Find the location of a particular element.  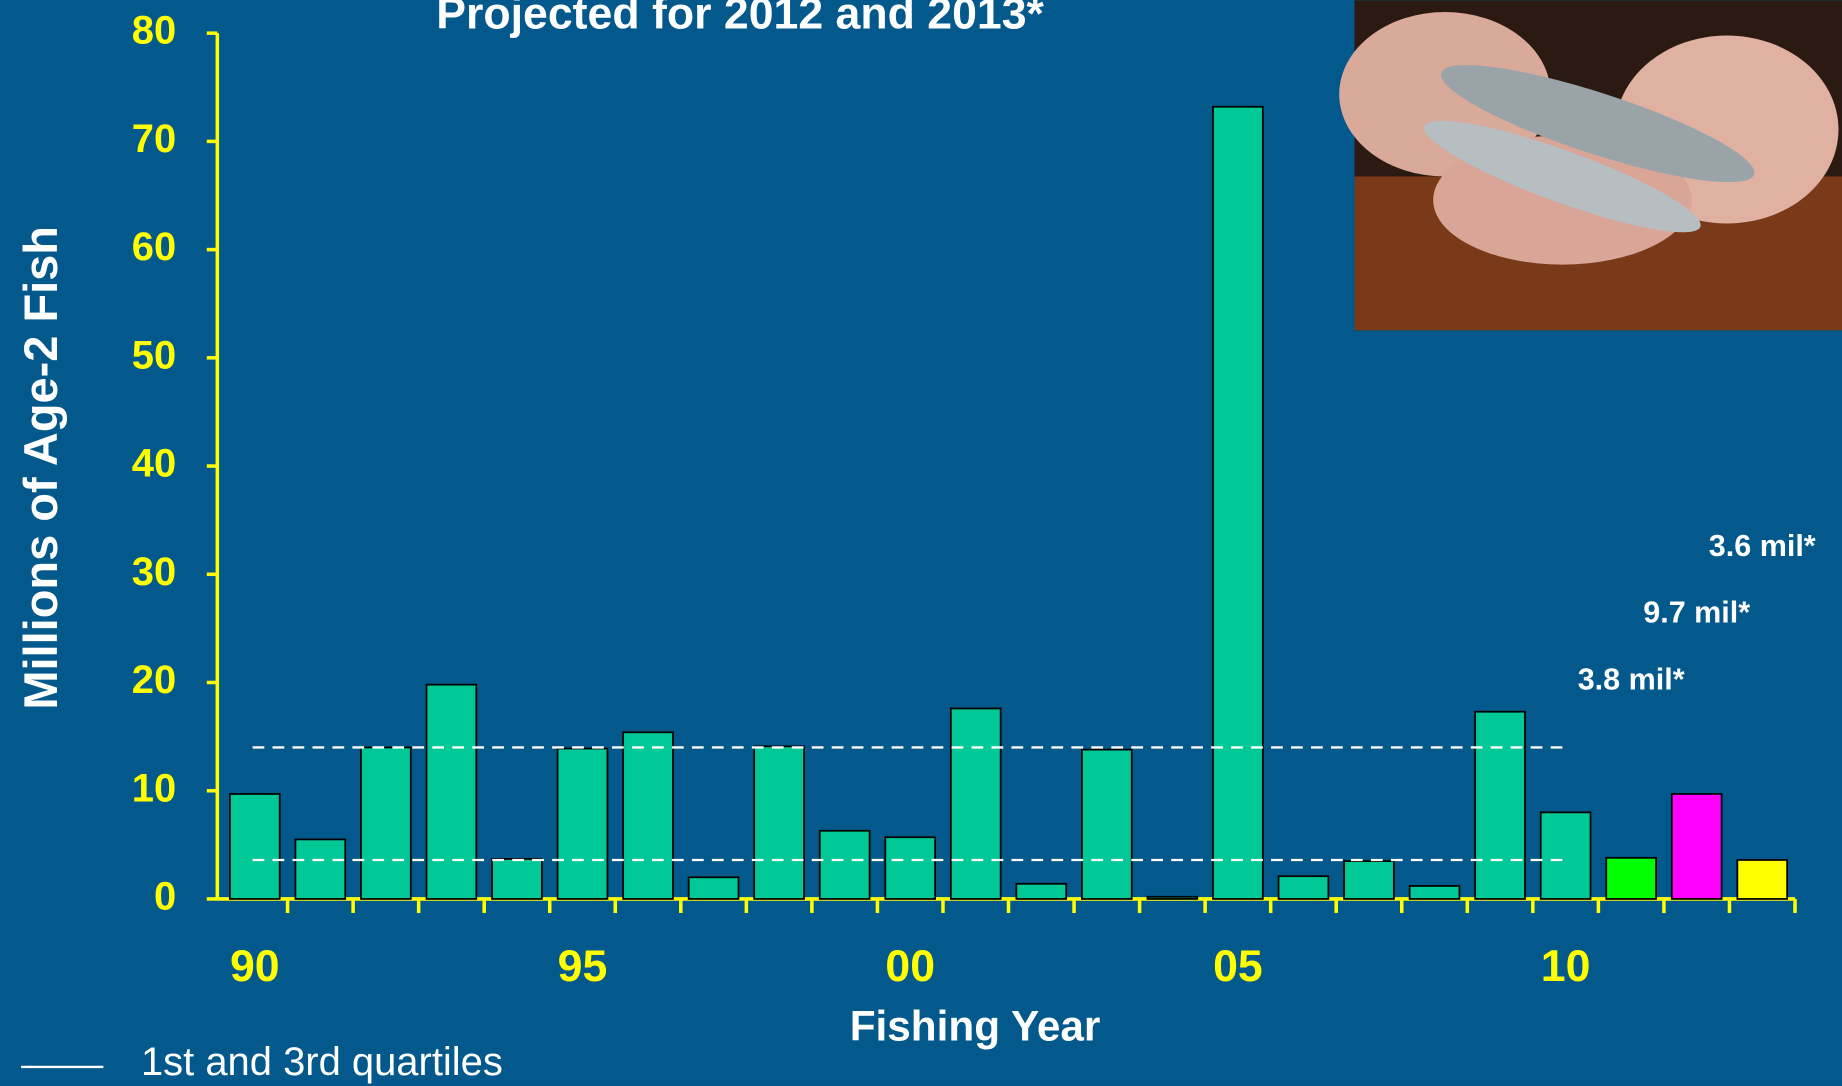

value-label: 3.6 mil* is located at coordinates (1762, 546).